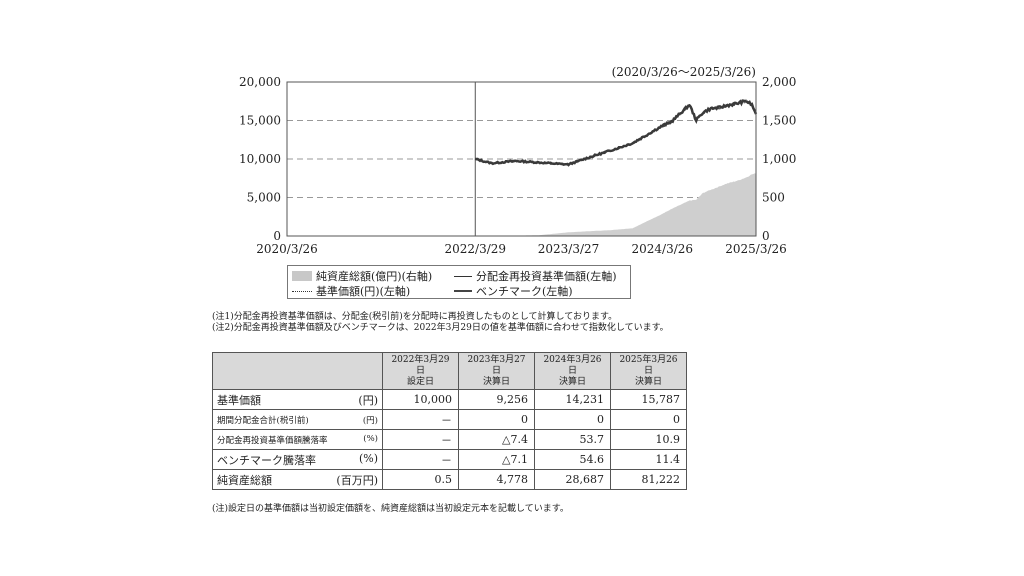  What do you see at coordinates (572, 459) in the screenshot?
I see `table-cell: 54.6` at bounding box center [572, 459].